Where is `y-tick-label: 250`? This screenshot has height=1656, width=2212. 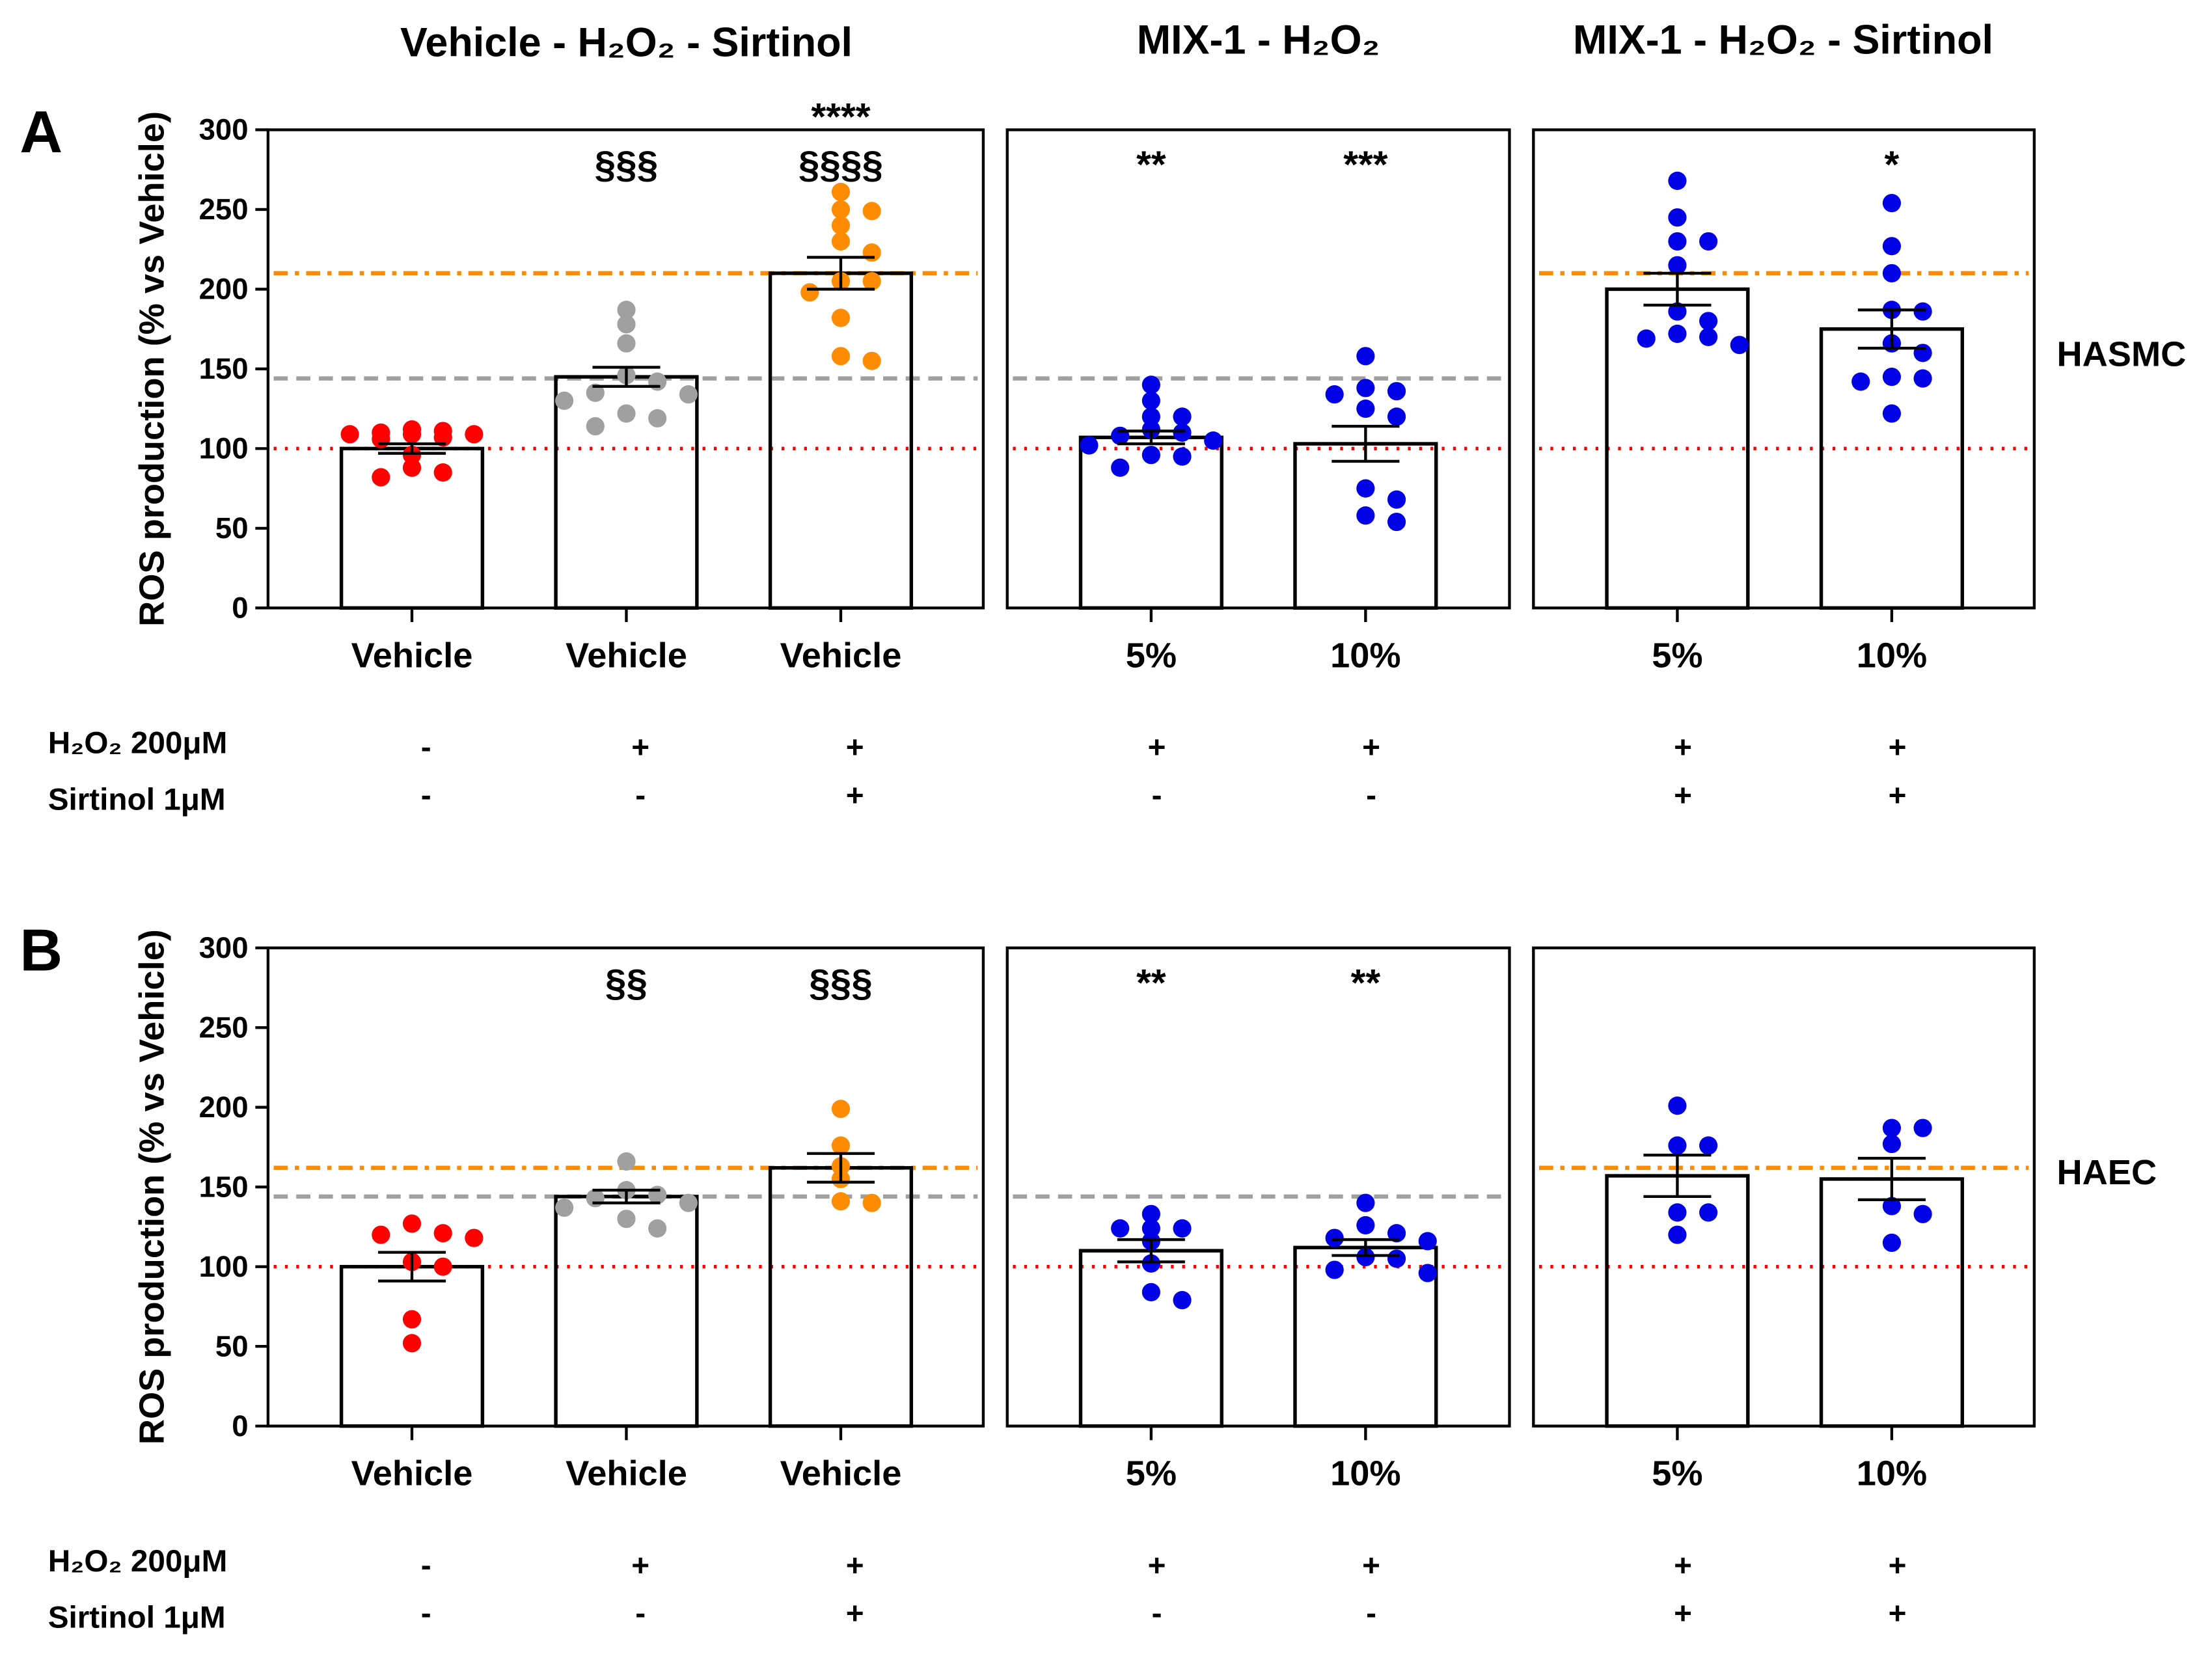
y-tick-label: 250 is located at coordinates (224, 209).